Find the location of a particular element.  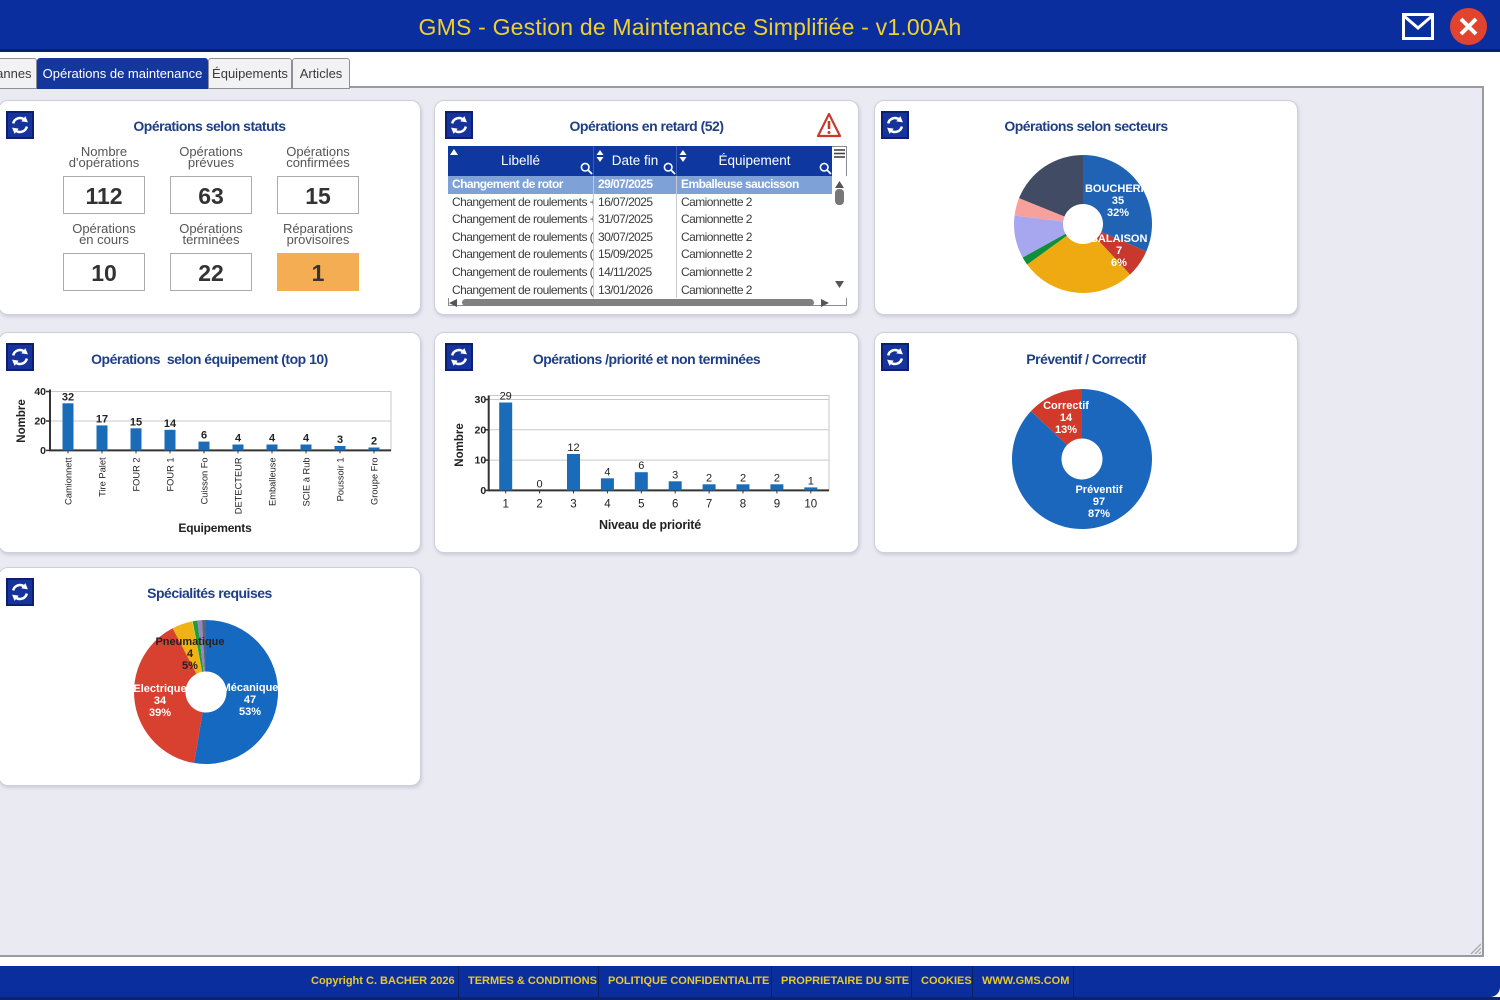

svg-text: Emballeuse is located at coordinates (273, 481).